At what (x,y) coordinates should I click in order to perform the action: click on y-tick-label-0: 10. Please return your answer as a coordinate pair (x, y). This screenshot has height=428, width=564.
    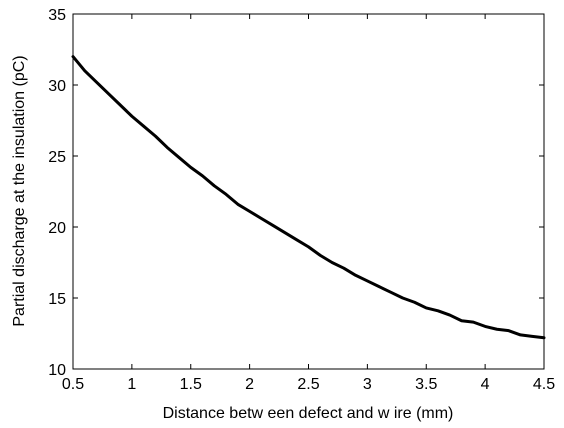
    Looking at the image, I should click on (57, 370).